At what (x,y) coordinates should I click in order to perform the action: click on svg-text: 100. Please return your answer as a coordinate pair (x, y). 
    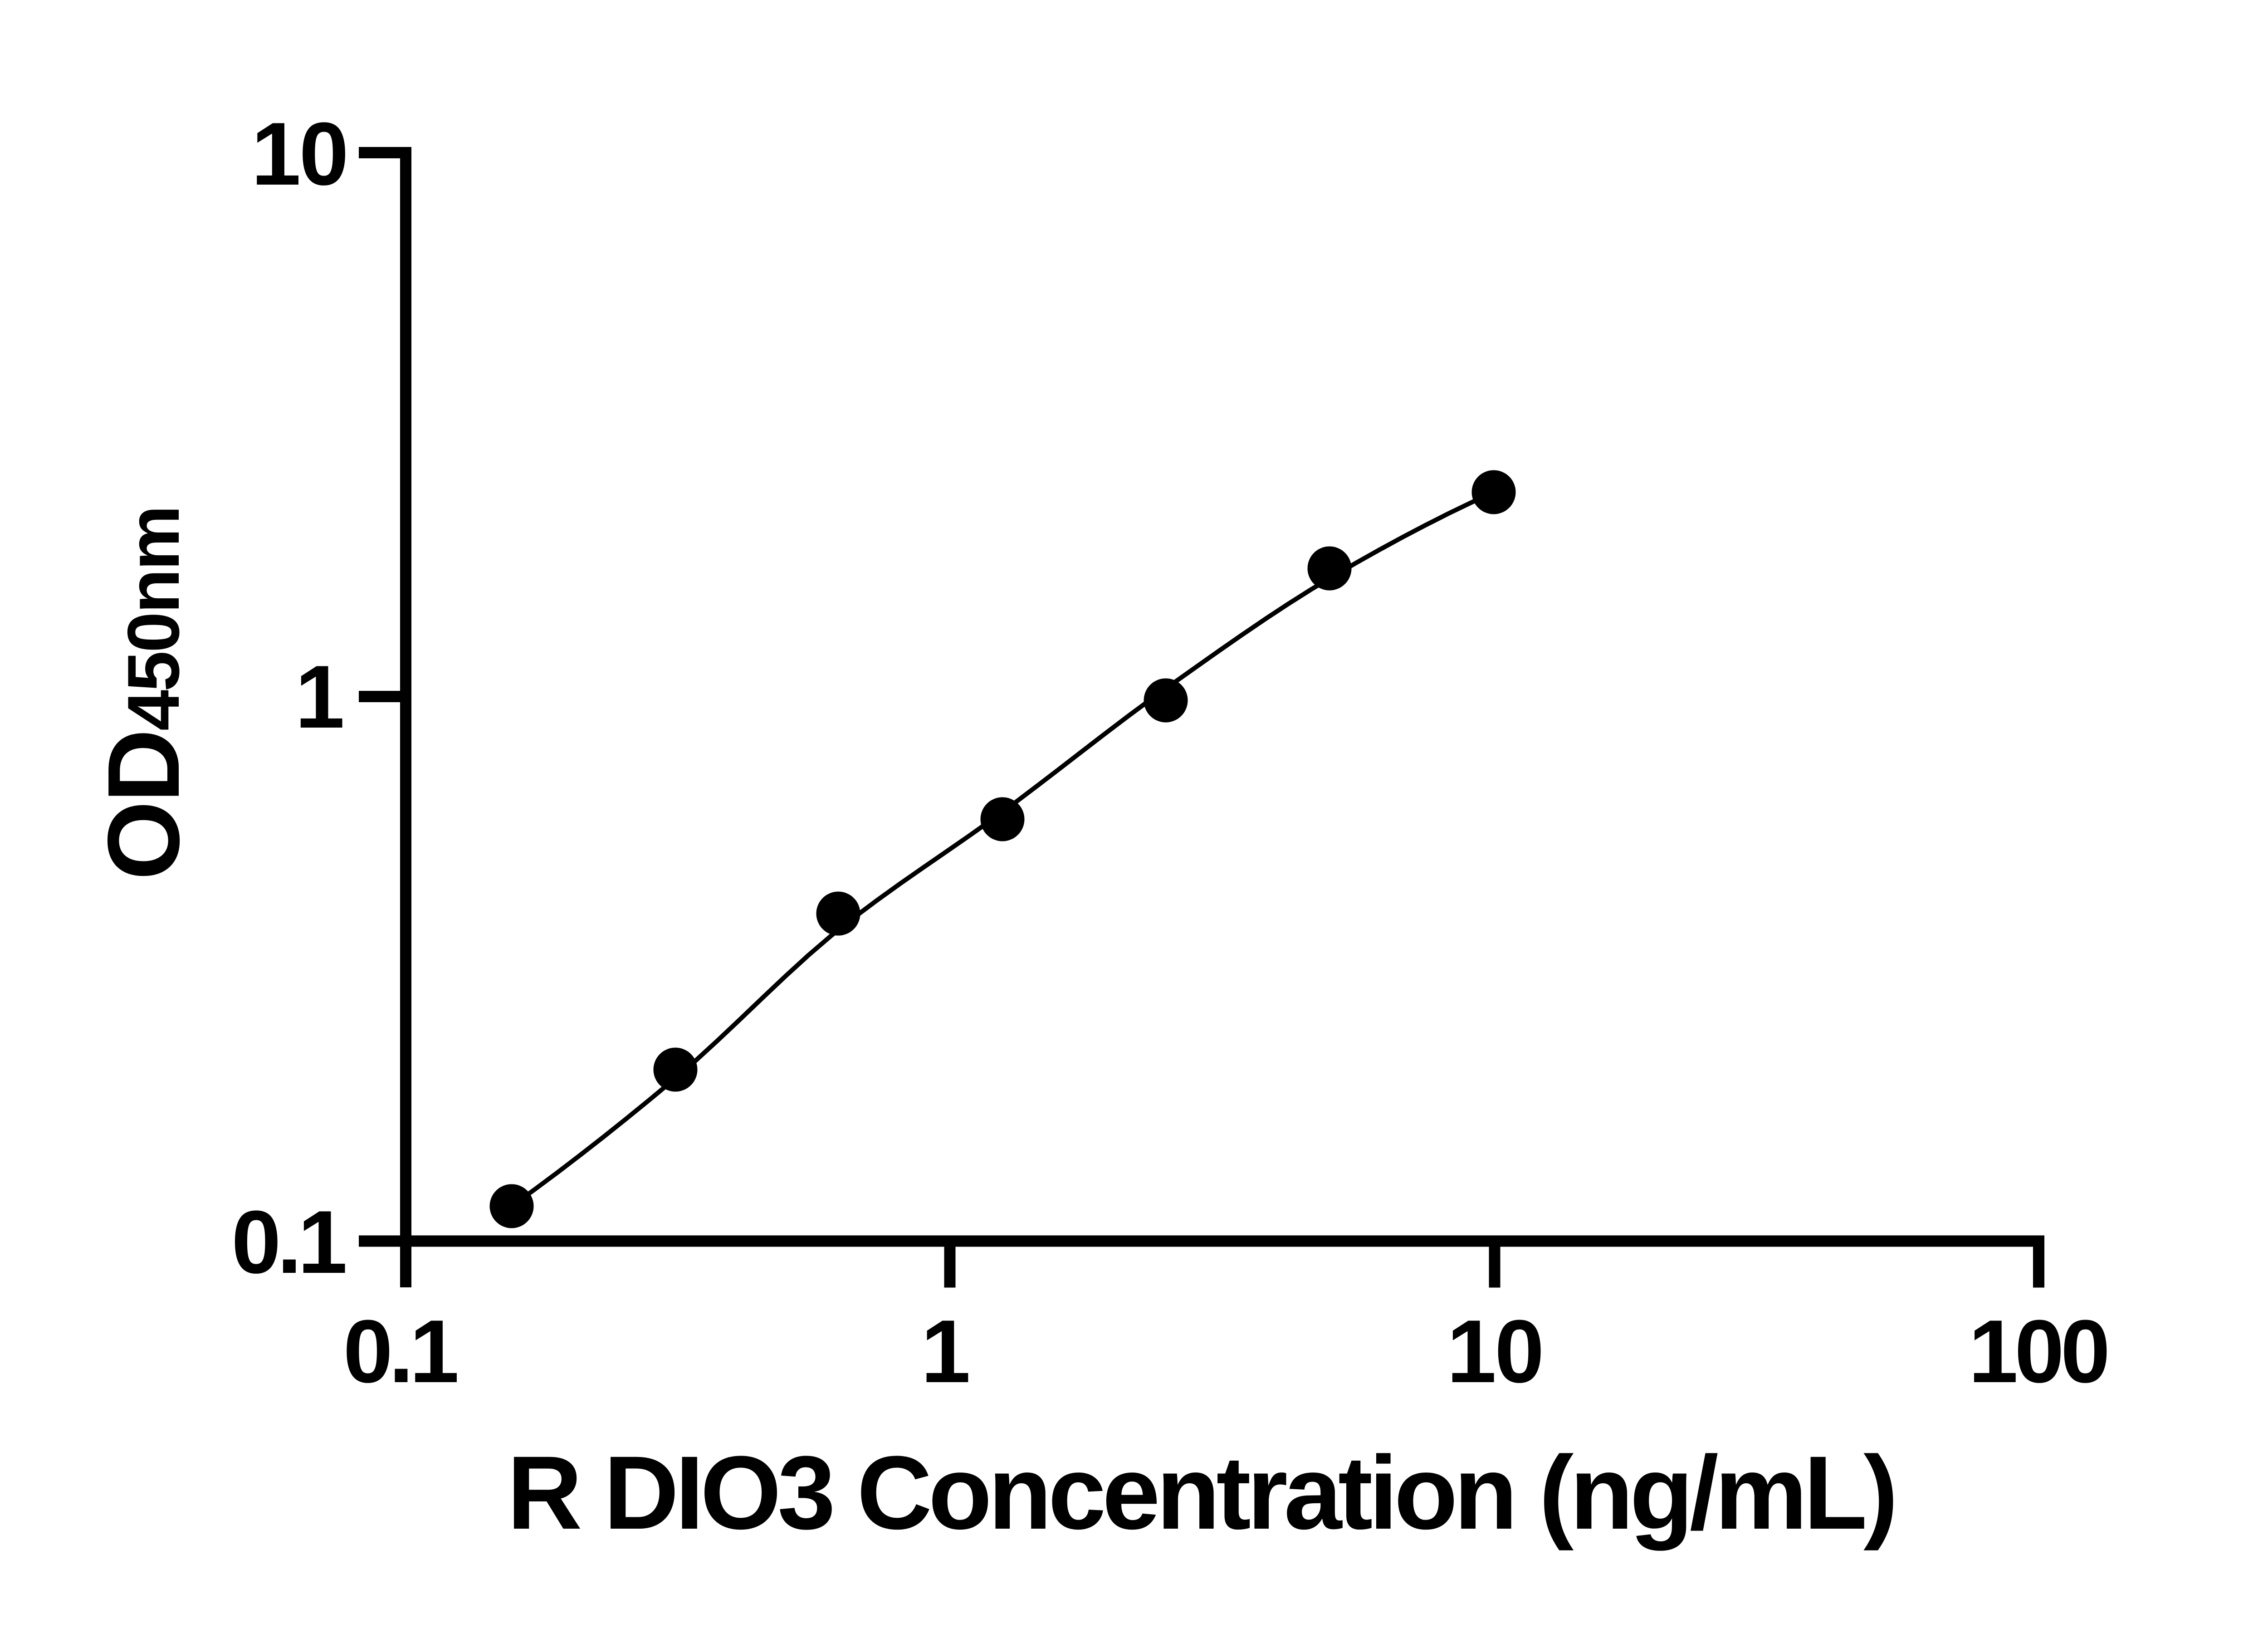
    Looking at the image, I should click on (2038, 1351).